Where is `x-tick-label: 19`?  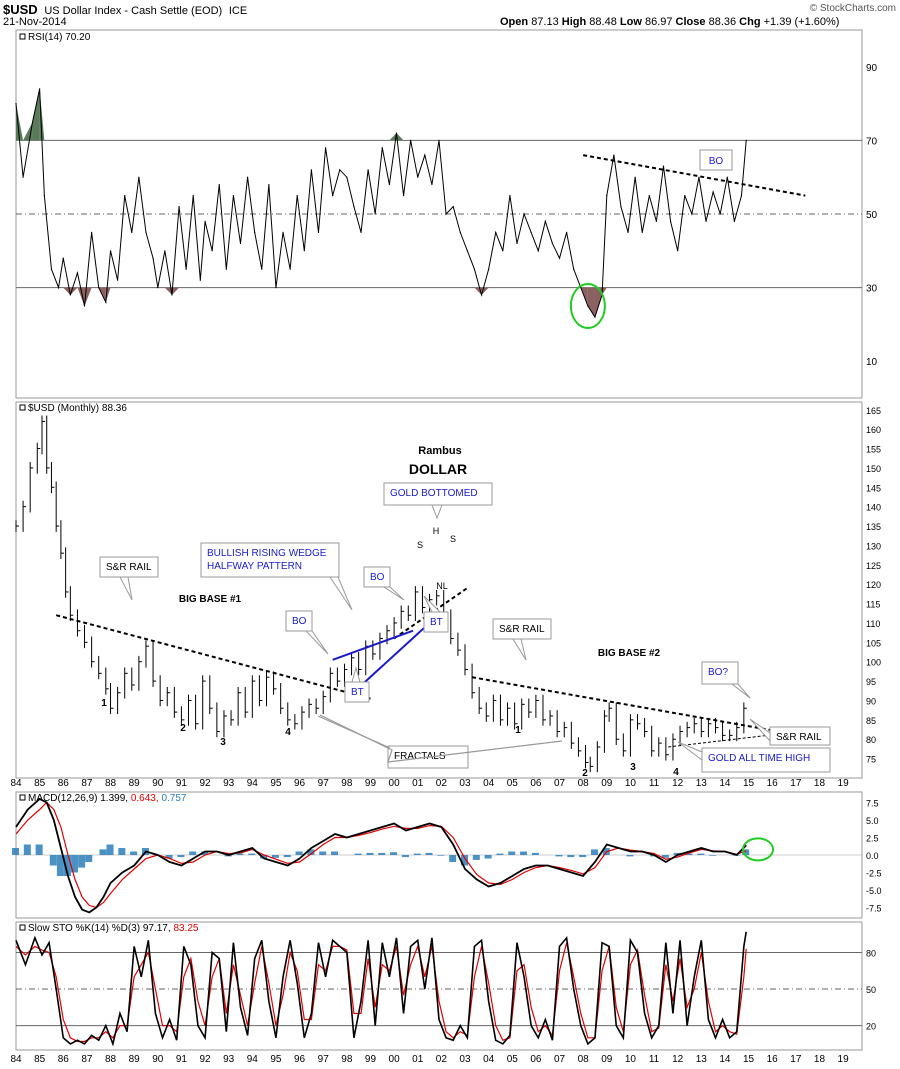 x-tick-label: 19 is located at coordinates (844, 783).